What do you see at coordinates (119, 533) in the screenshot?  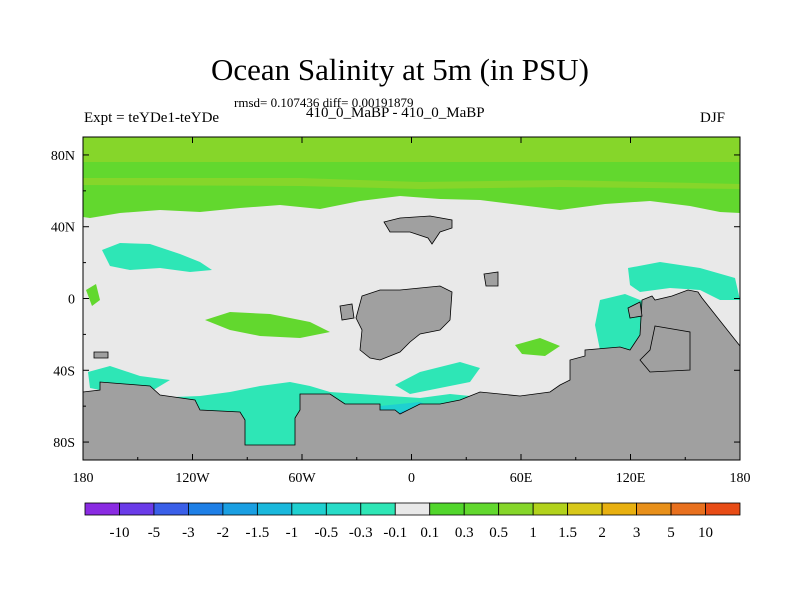 I see `colorbar-label: -10` at bounding box center [119, 533].